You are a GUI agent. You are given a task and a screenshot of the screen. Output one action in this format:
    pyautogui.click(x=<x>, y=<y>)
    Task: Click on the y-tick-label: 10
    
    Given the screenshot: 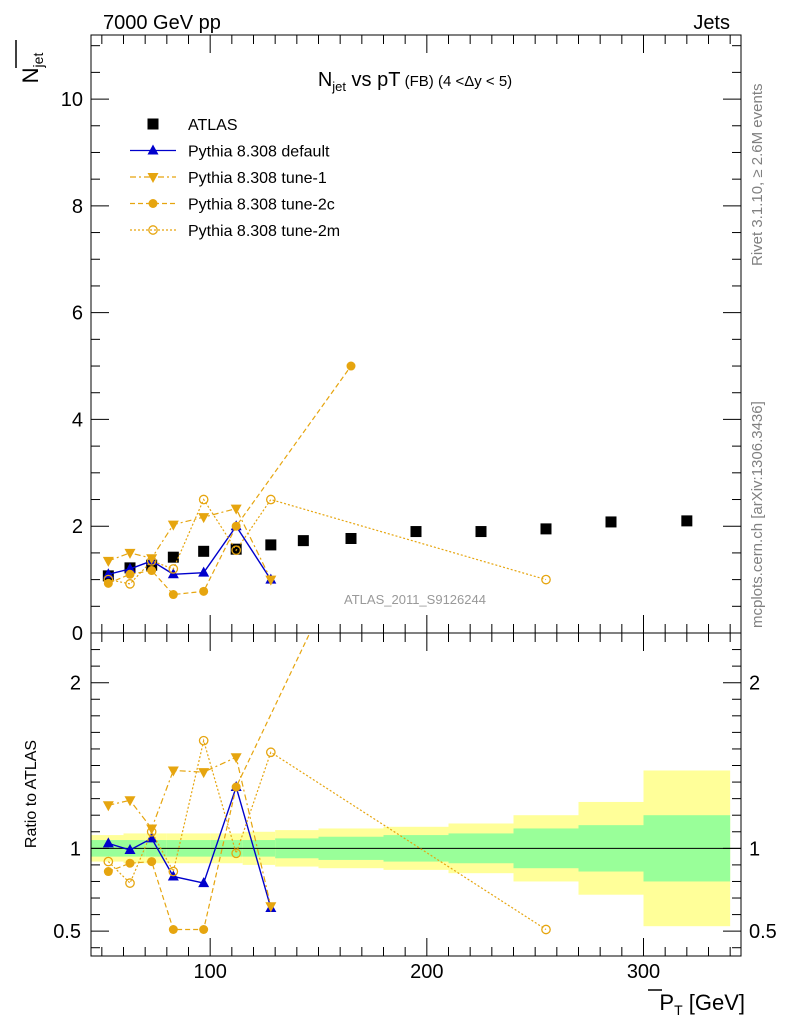 What is the action you would take?
    pyautogui.click(x=72, y=100)
    